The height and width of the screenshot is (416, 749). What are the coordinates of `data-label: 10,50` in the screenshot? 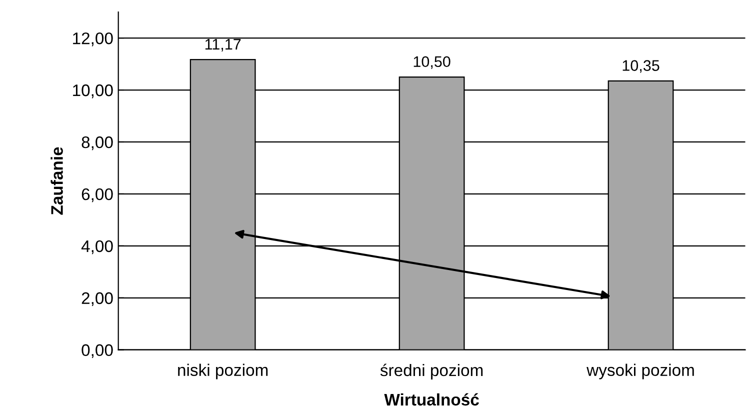 It's located at (432, 62).